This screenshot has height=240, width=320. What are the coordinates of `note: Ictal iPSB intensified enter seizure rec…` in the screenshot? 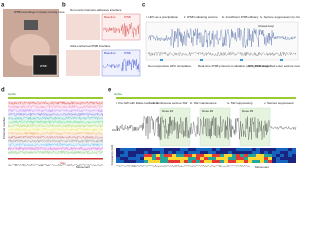 It's located at (274, 66).